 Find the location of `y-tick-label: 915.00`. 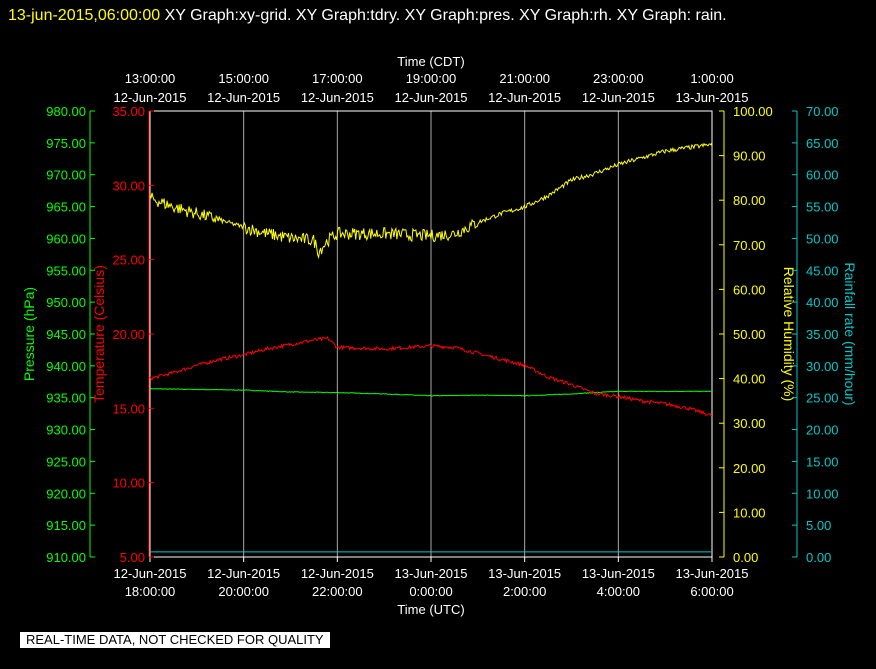

y-tick-label: 915.00 is located at coordinates (66, 525).